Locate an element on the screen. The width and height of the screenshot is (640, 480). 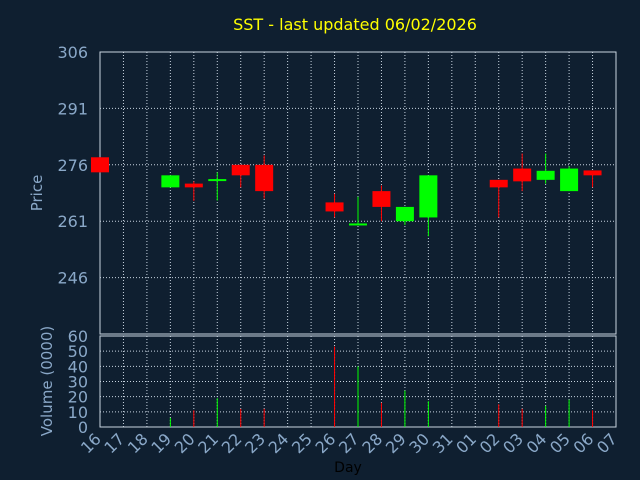
price-tick-label: 276 is located at coordinates (72, 165).